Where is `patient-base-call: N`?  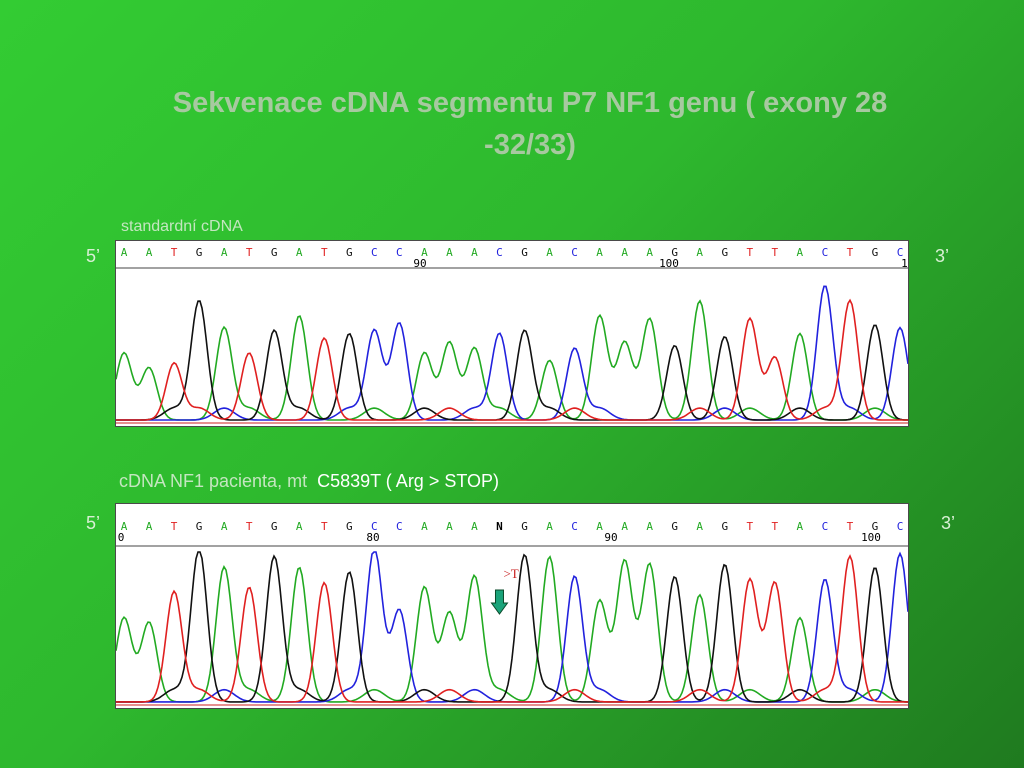
patient-base-call: N is located at coordinates (499, 526).